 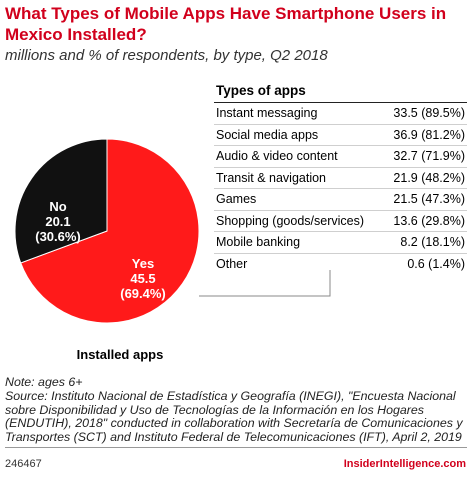 What do you see at coordinates (340, 243) in the screenshot?
I see `table-row: Mobile banking 8.2 (18.1%)` at bounding box center [340, 243].